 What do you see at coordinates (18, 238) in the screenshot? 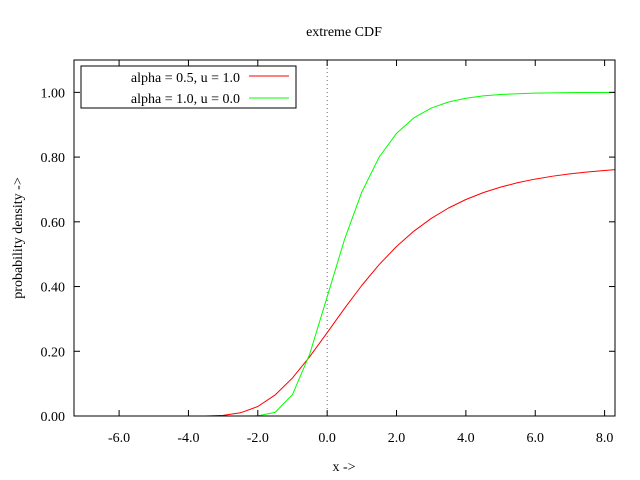
I see `y-axis-label: probability density ->` at bounding box center [18, 238].